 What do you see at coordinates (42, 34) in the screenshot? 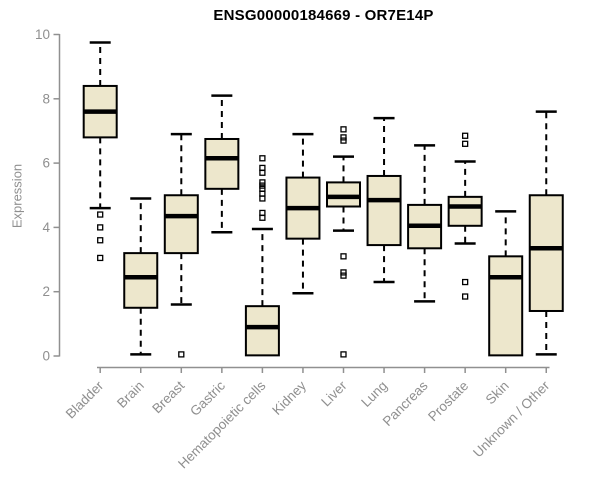
I see `y-tick-label: 10` at bounding box center [42, 34].